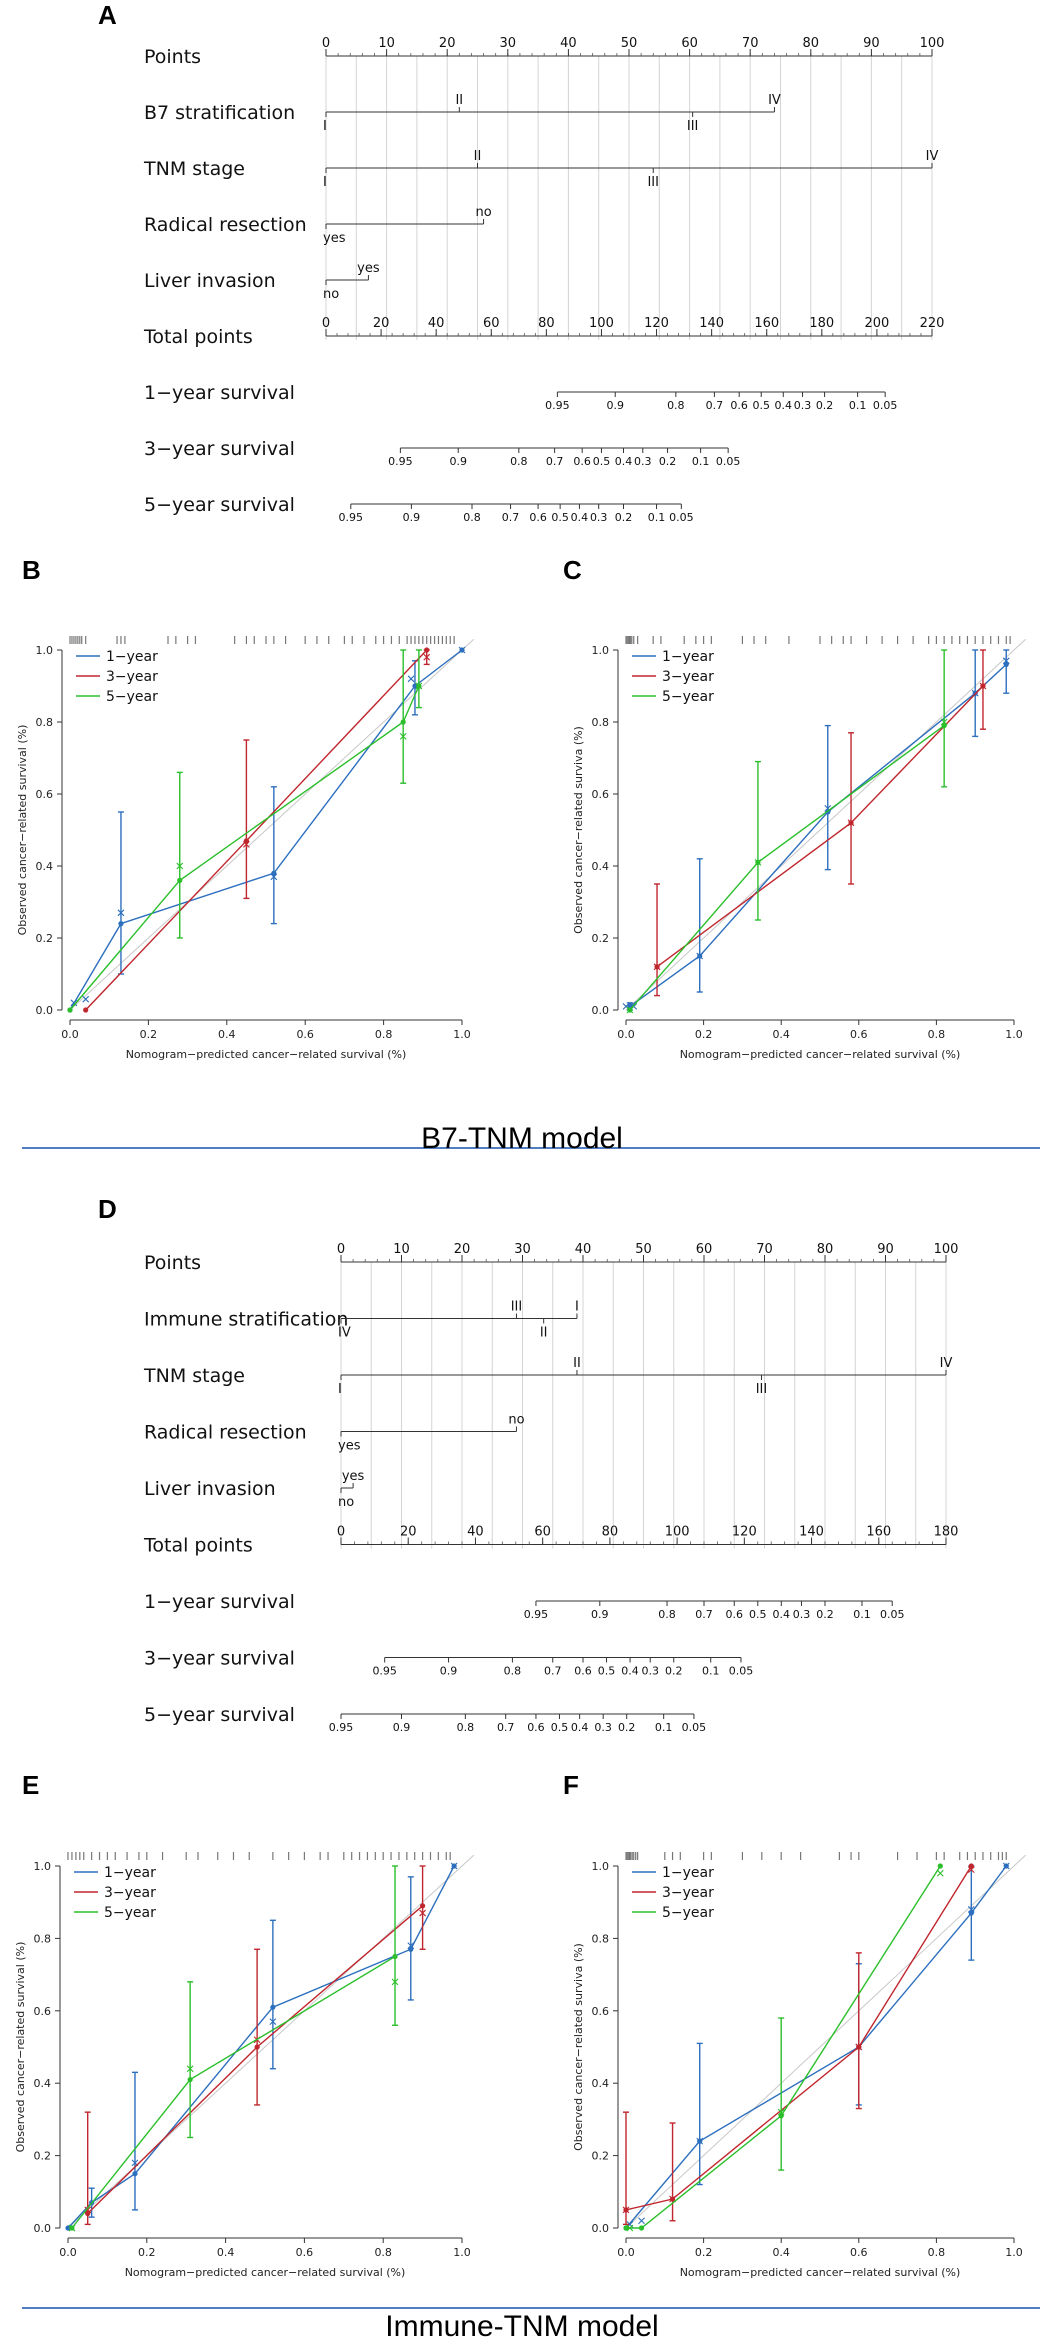 Image resolution: width=1044 pixels, height=2347 pixels. What do you see at coordinates (225, 225) in the screenshot?
I see `row-label: Radical resection` at bounding box center [225, 225].